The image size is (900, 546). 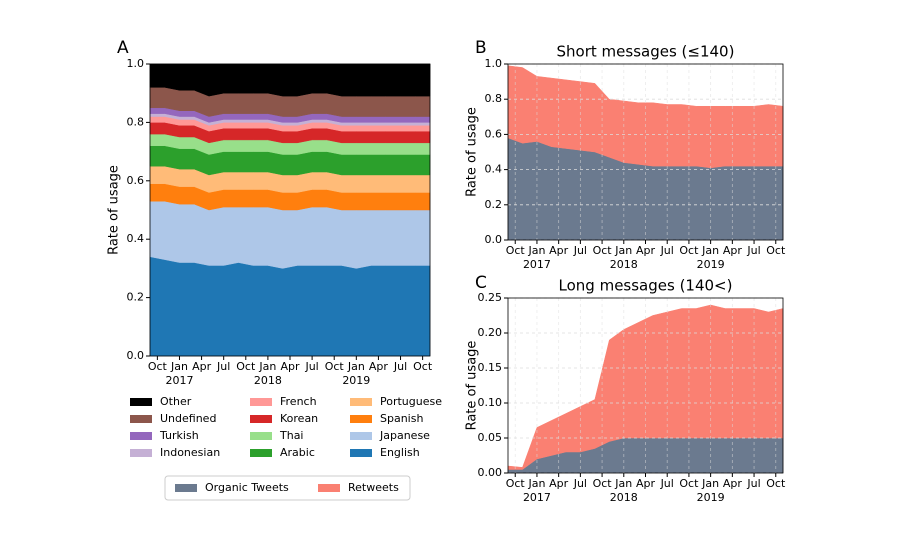 I want to click on legend-label: English, so click(x=400, y=452).